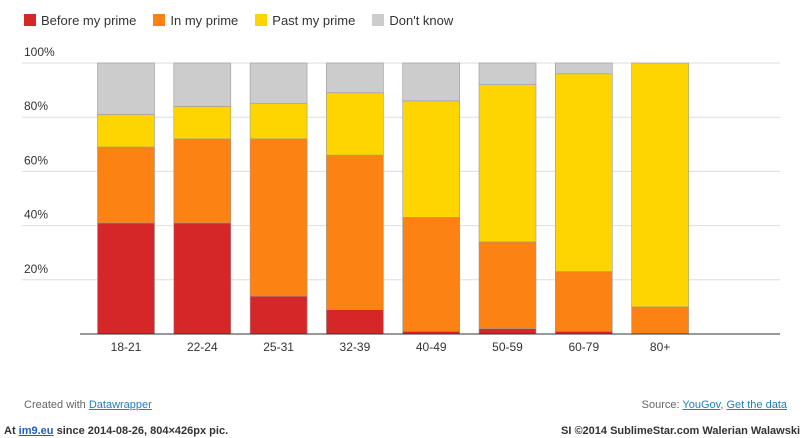 This screenshot has width=804, height=438. Describe the element at coordinates (660, 320) in the screenshot. I see `bar-80+-in-my-prime` at that location.